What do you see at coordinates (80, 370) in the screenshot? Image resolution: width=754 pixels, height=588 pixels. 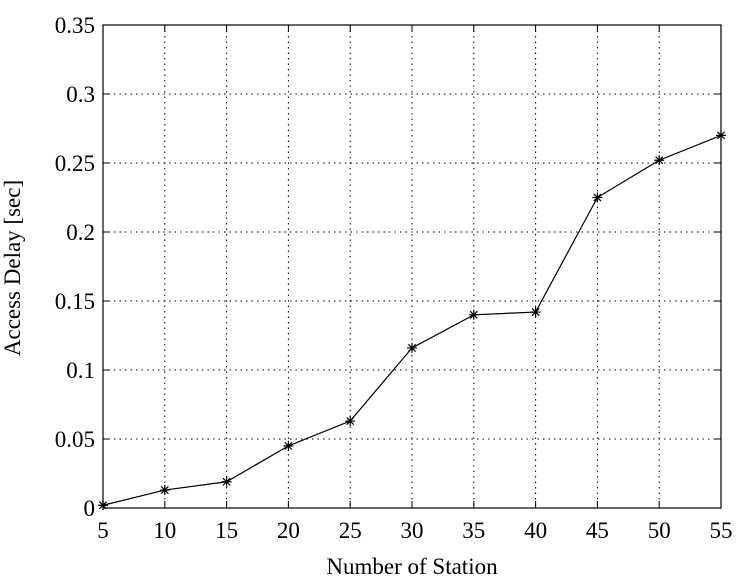 I see `y-tick-label: 0.1` at bounding box center [80, 370].